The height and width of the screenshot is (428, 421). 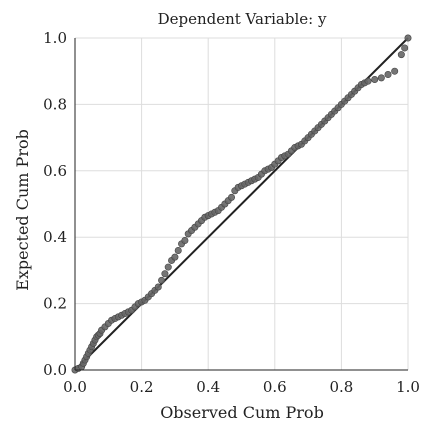 I want to click on x-tick-label: 0.8, so click(x=341, y=387).